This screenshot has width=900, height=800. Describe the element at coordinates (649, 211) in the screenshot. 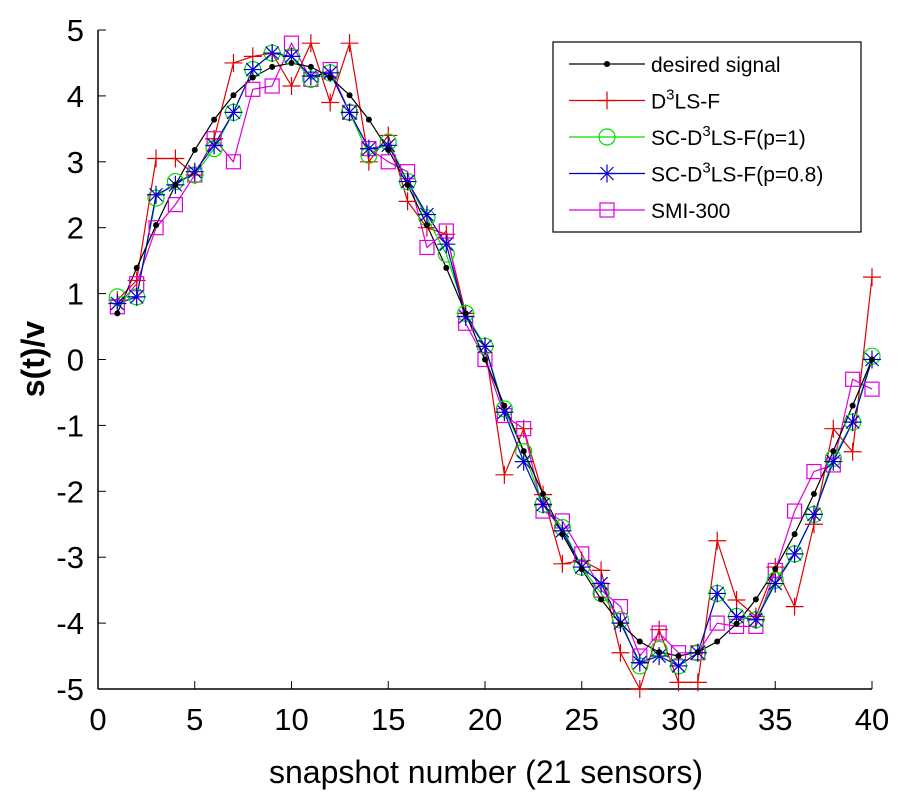

I see `legend-item-smi-300: SMI-300` at that location.